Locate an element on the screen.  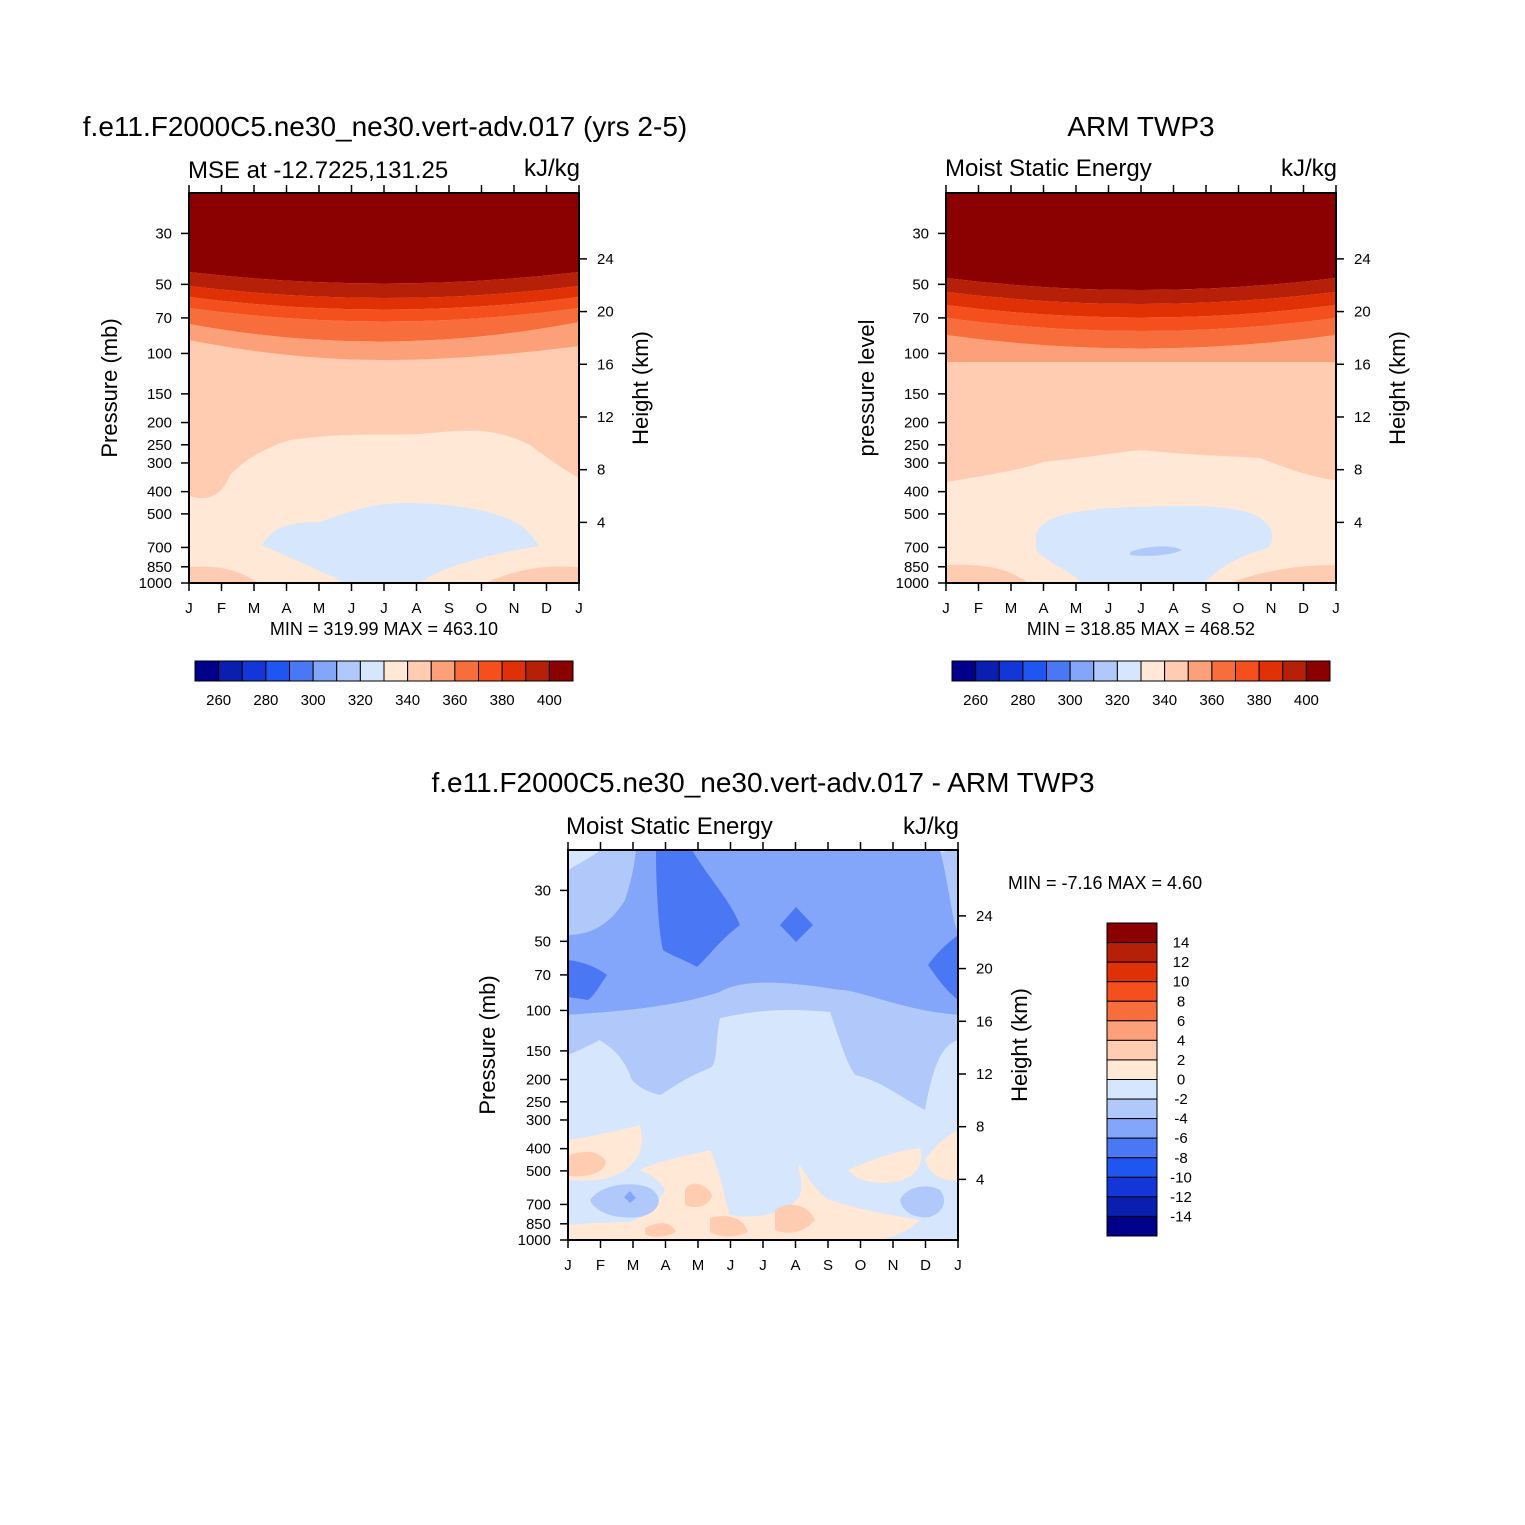
panel-model-field is located at coordinates (384, 388).